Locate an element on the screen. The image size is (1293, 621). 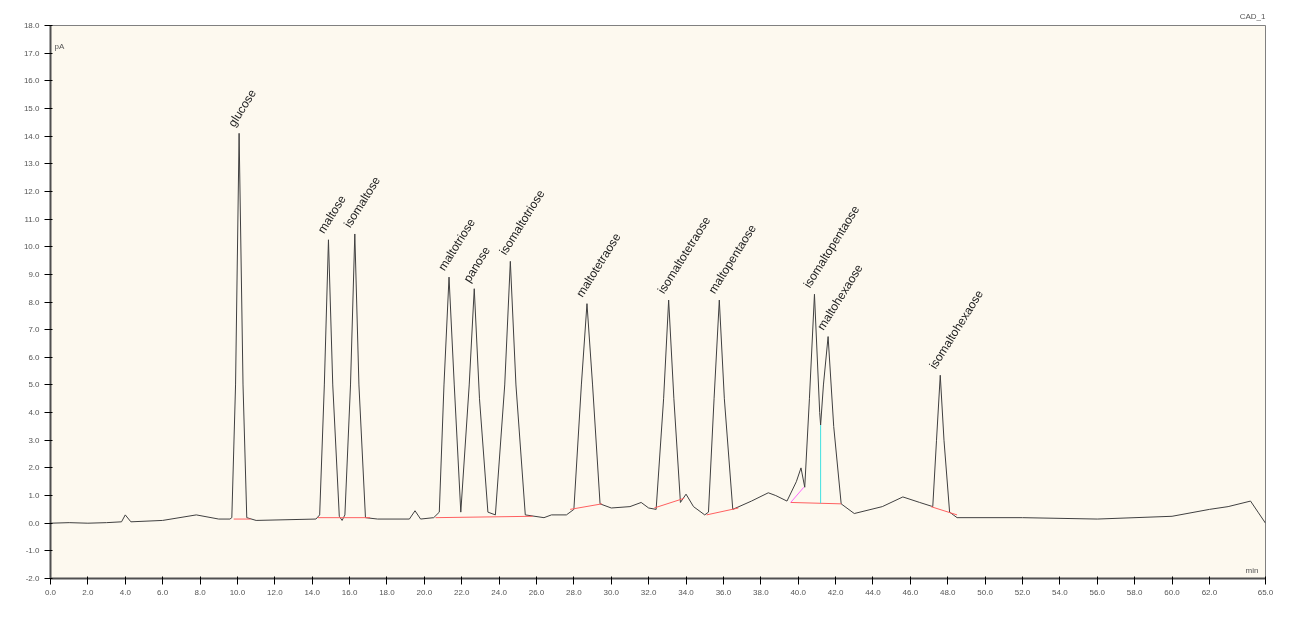
x-tick-label: 65.0 is located at coordinates (1265, 592).